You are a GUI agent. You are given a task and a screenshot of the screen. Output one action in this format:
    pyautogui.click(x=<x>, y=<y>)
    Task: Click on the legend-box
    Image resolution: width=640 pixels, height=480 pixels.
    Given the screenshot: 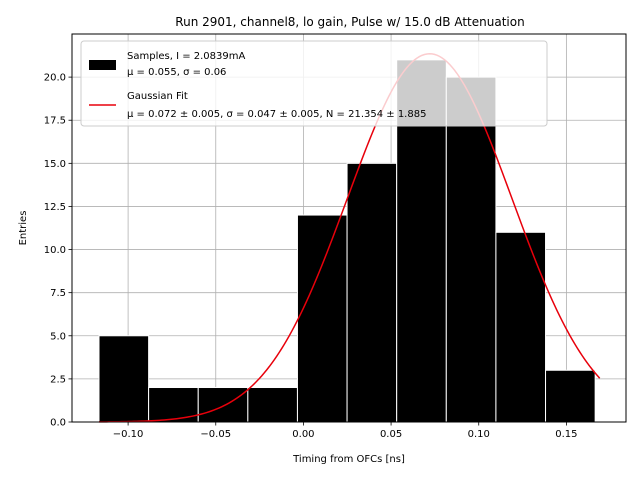 What is the action you would take?
    pyautogui.click(x=314, y=83)
    